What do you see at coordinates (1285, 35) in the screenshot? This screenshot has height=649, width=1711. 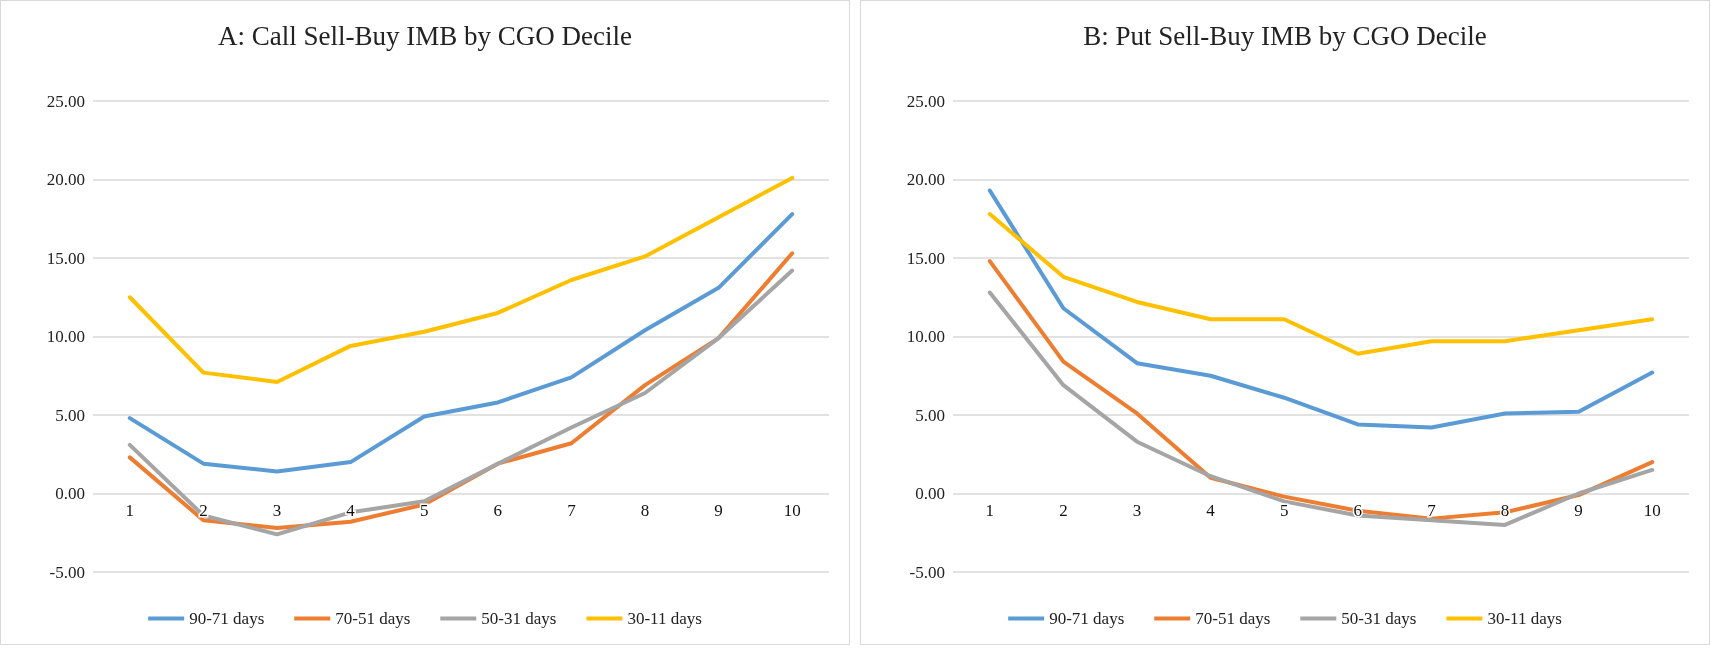 I see `chart-title: B: Put Sell-Buy IMB by CGO Decile` at bounding box center [1285, 35].